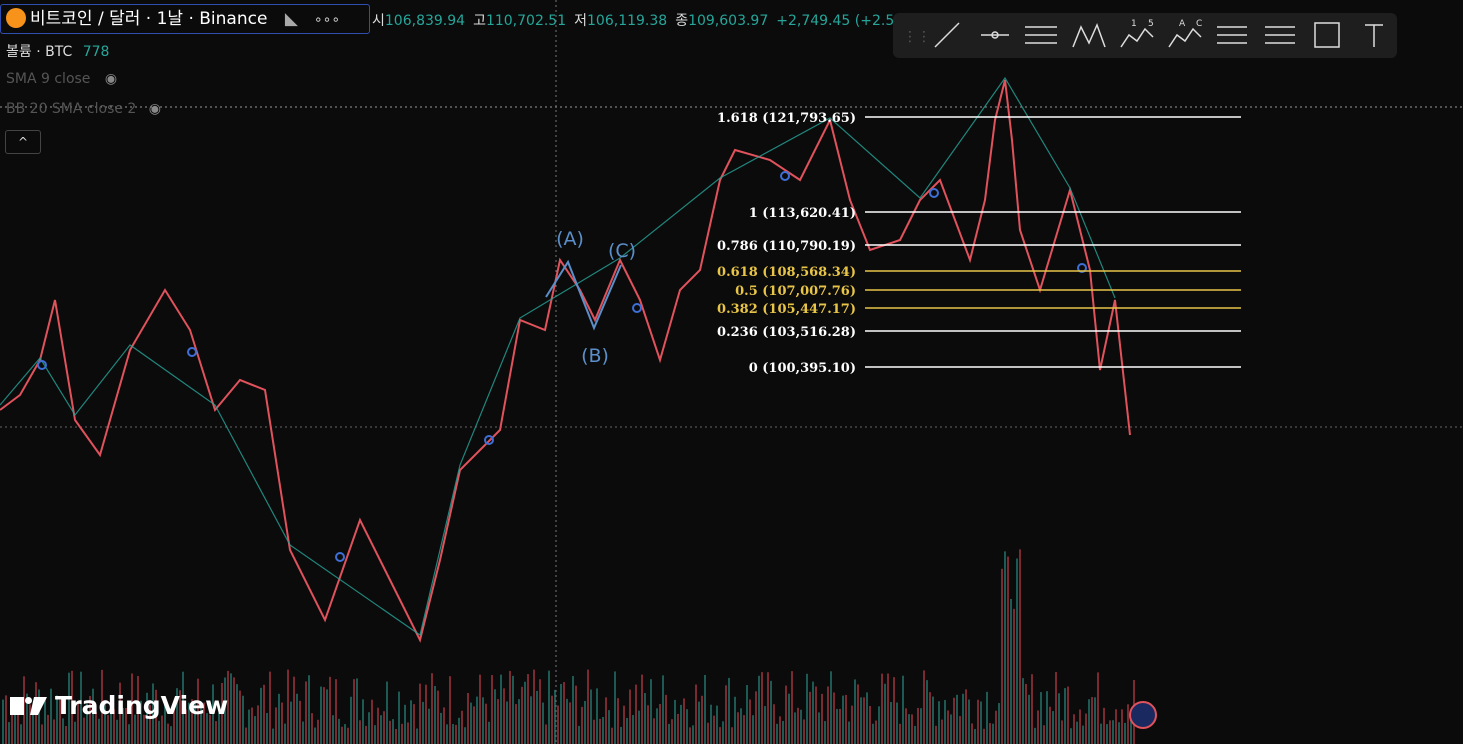 Image resolution: width=1463 pixels, height=744 pixels. What do you see at coordinates (1374, 35) in the screenshot?
I see `text-tool` at bounding box center [1374, 35].